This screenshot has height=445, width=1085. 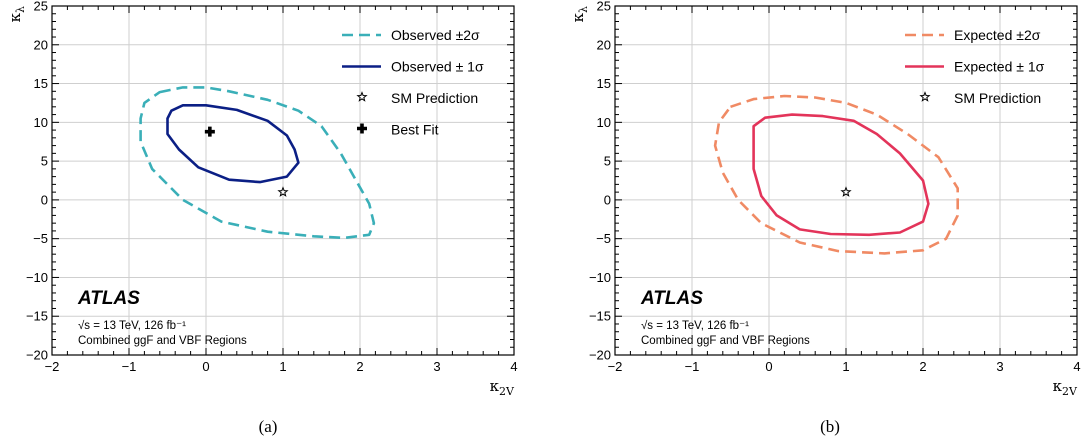 What do you see at coordinates (268, 426) in the screenshot?
I see `panel-caption: (a)` at bounding box center [268, 426].